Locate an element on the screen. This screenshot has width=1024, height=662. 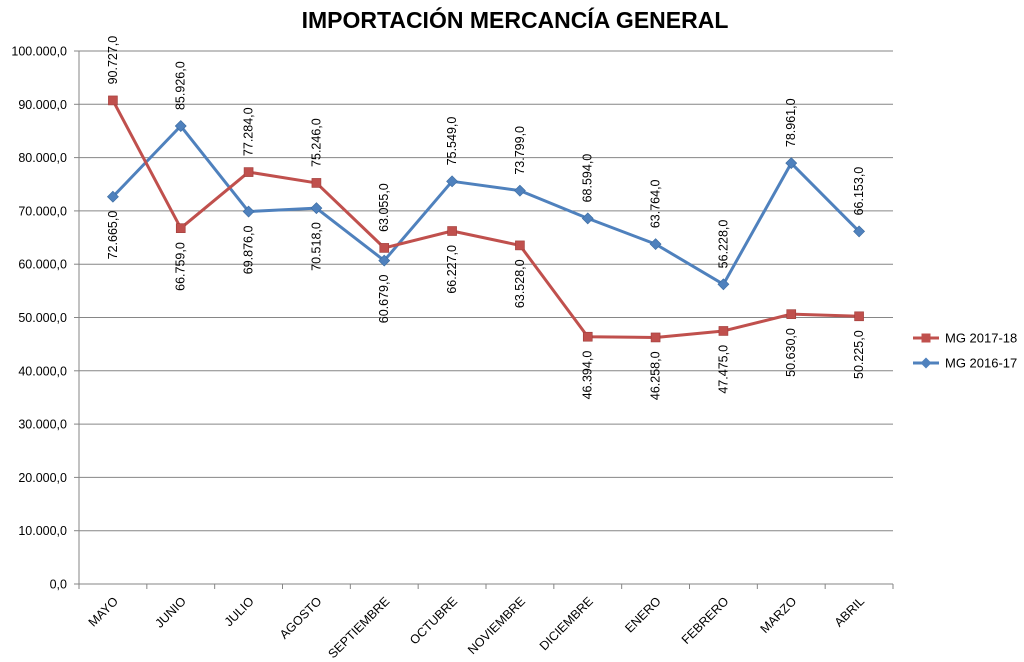
x-tick-label: AGOSTO is located at coordinates (301, 618).